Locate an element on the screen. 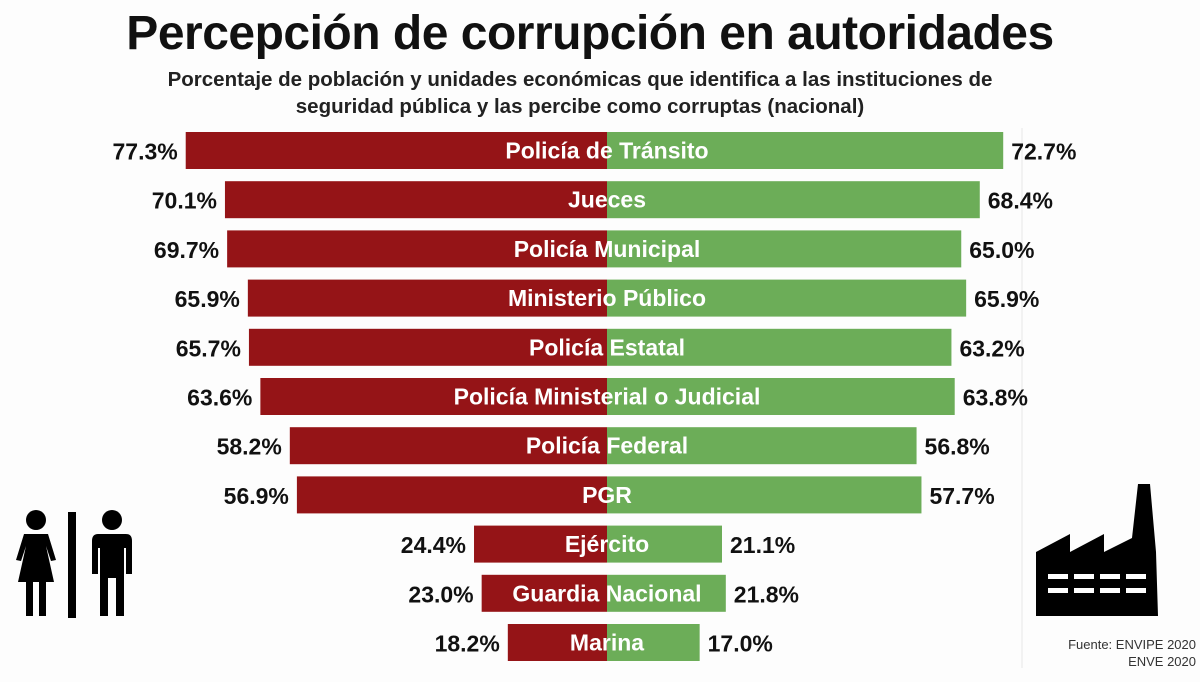  value-label-left: 77.3% is located at coordinates (144, 152).